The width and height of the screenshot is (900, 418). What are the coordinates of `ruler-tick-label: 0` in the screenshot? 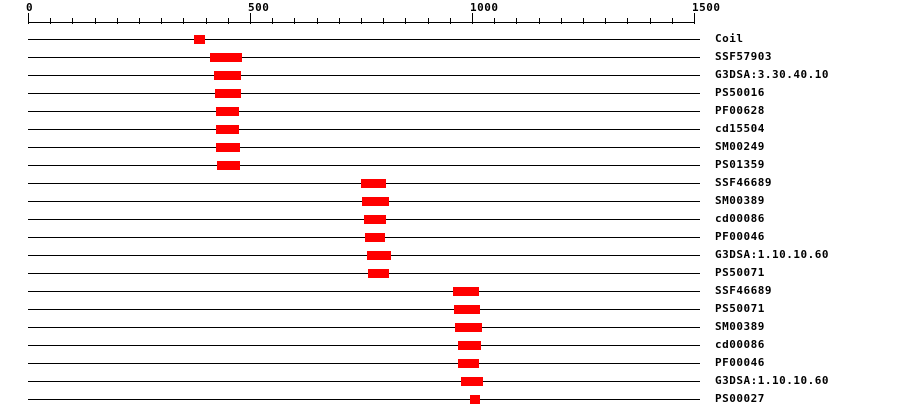 It's located at (30, 7).